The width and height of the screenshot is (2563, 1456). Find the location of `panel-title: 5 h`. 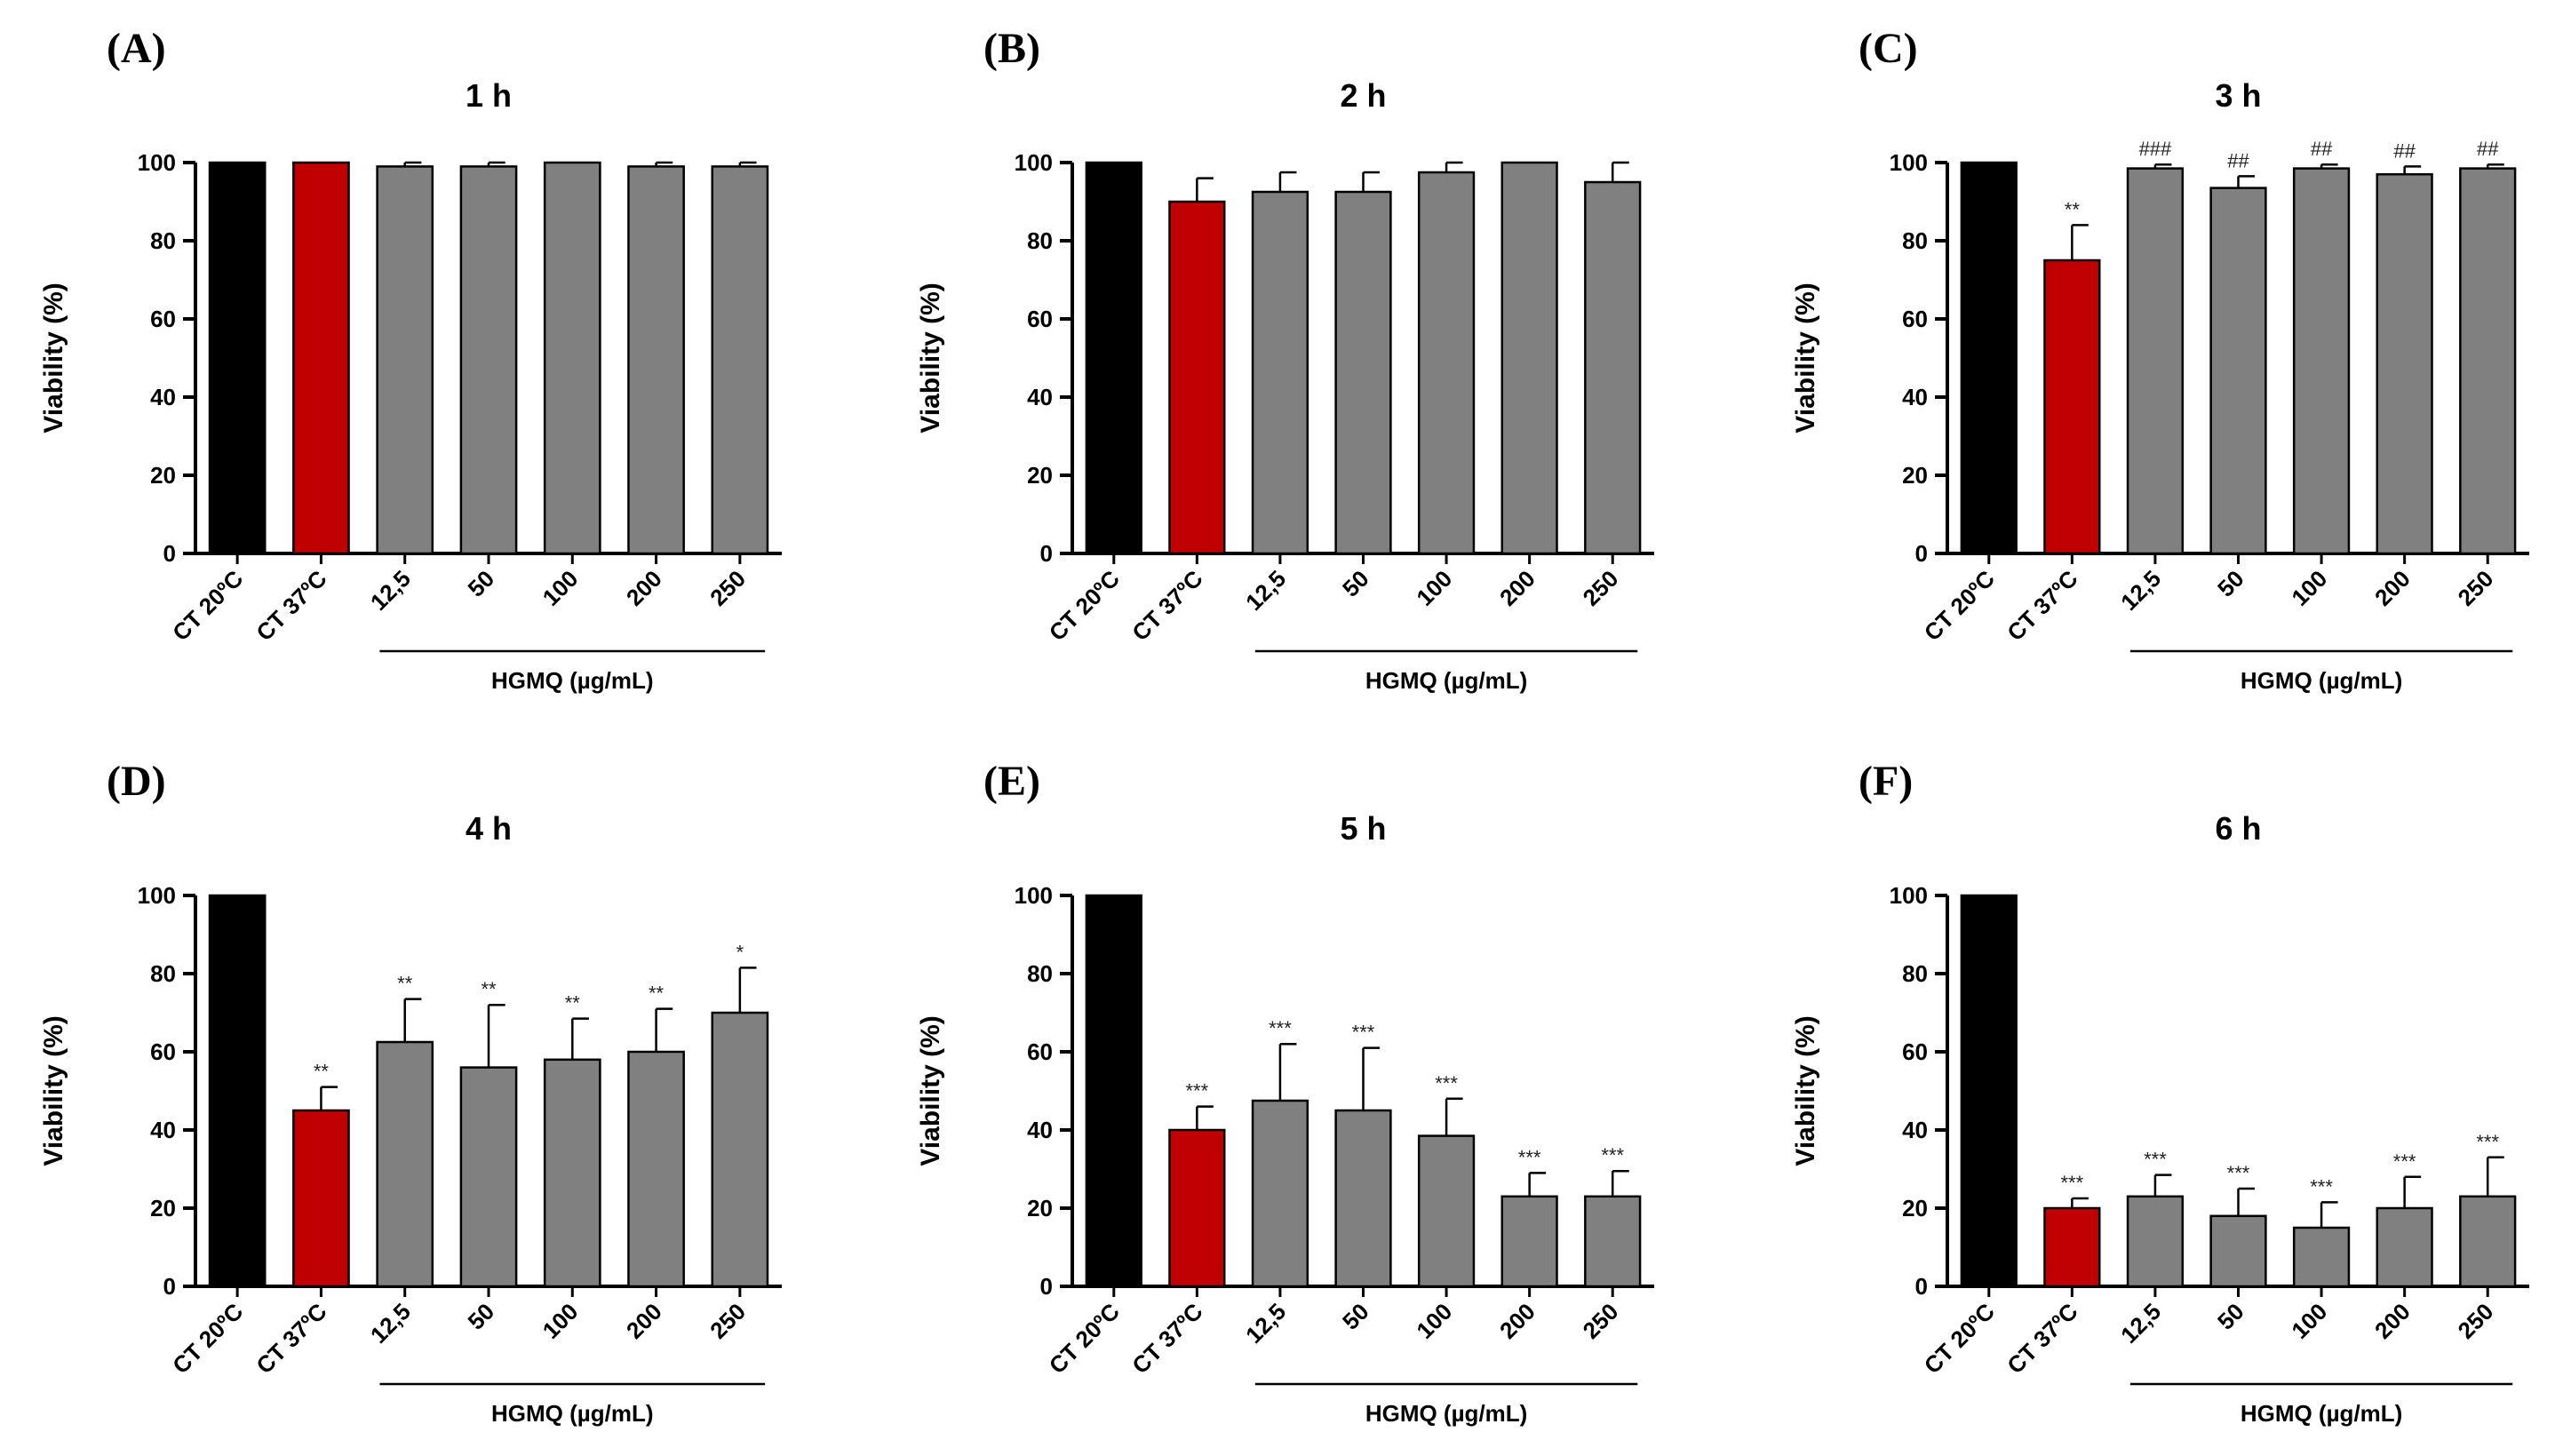

panel-title: 5 h is located at coordinates (1363, 828).